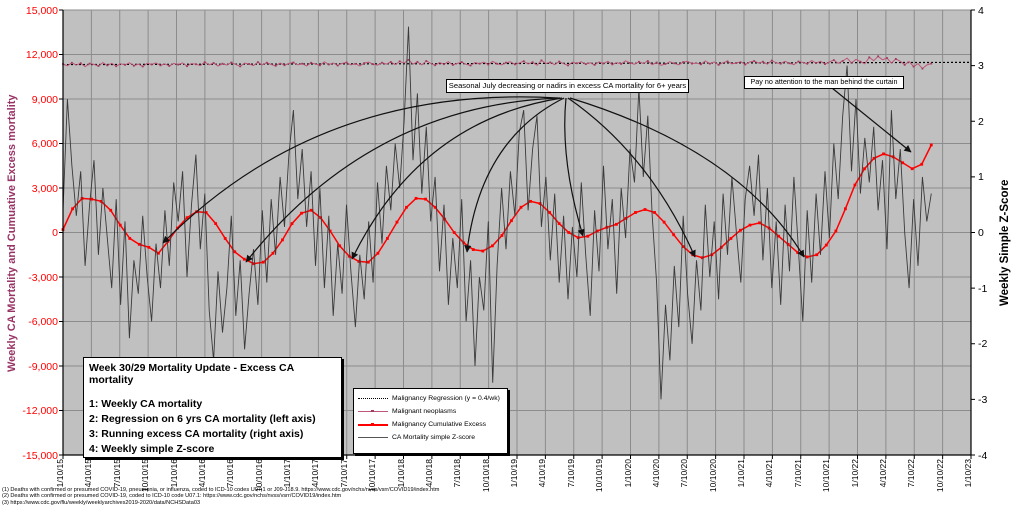  I want to click on right-tick-label: -3, so click(983, 399).